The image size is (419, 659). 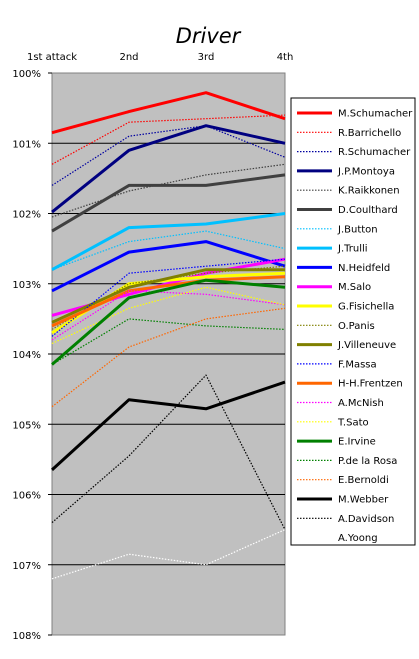 I want to click on series-line-h-h-frentzen, so click(x=168, y=301).